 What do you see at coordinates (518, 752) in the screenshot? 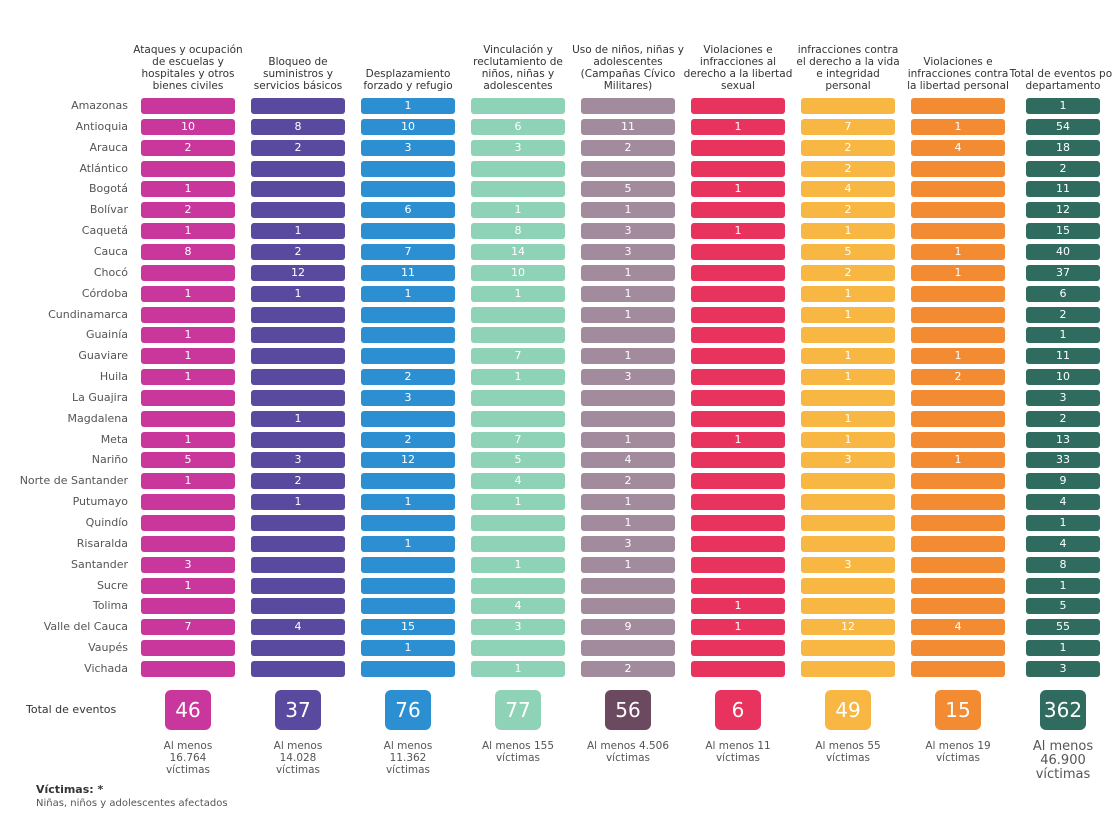
I see `column-victims: Al menos 155 víctimas` at bounding box center [518, 752].